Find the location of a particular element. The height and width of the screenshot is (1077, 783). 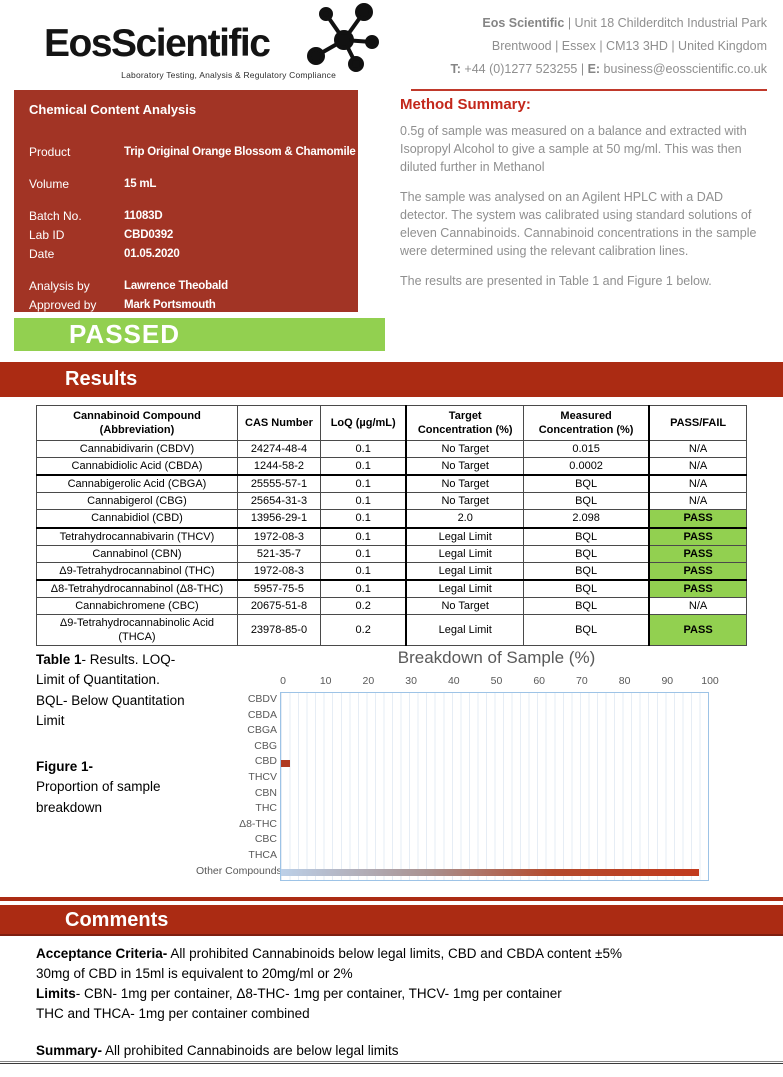

column-header-target: Target Concentration (%) is located at coordinates (465, 423).